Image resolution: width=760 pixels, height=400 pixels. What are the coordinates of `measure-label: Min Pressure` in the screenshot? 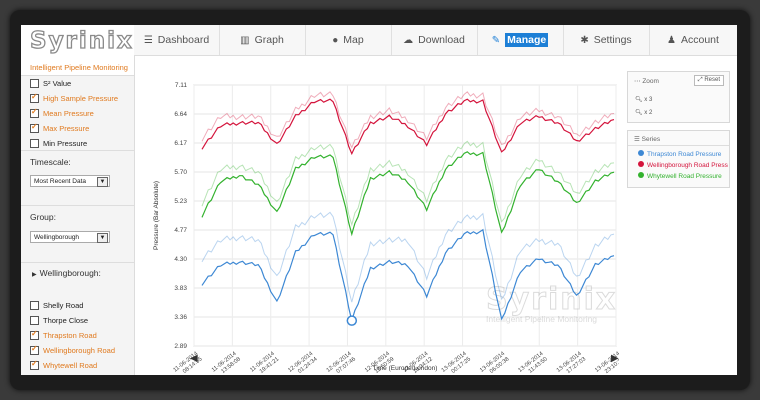 It's located at (65, 143).